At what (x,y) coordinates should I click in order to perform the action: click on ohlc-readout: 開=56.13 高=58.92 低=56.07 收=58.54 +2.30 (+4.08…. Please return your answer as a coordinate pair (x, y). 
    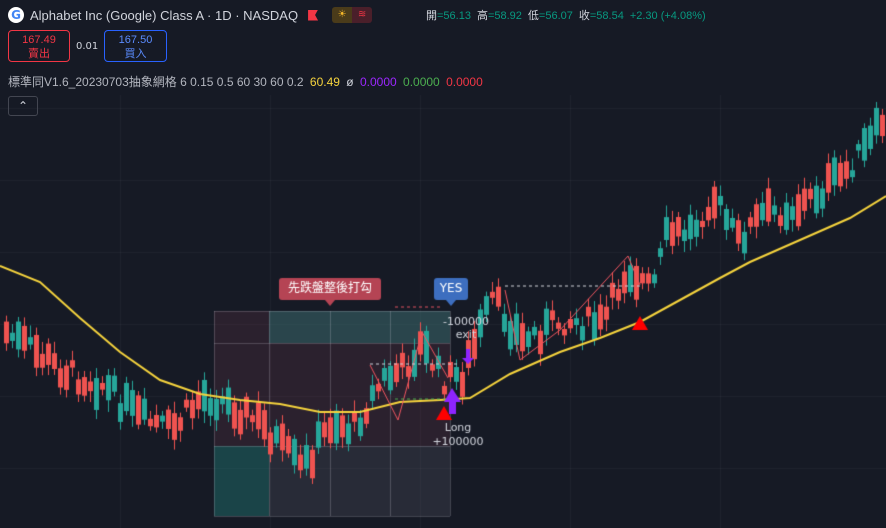
    Looking at the image, I should click on (566, 16).